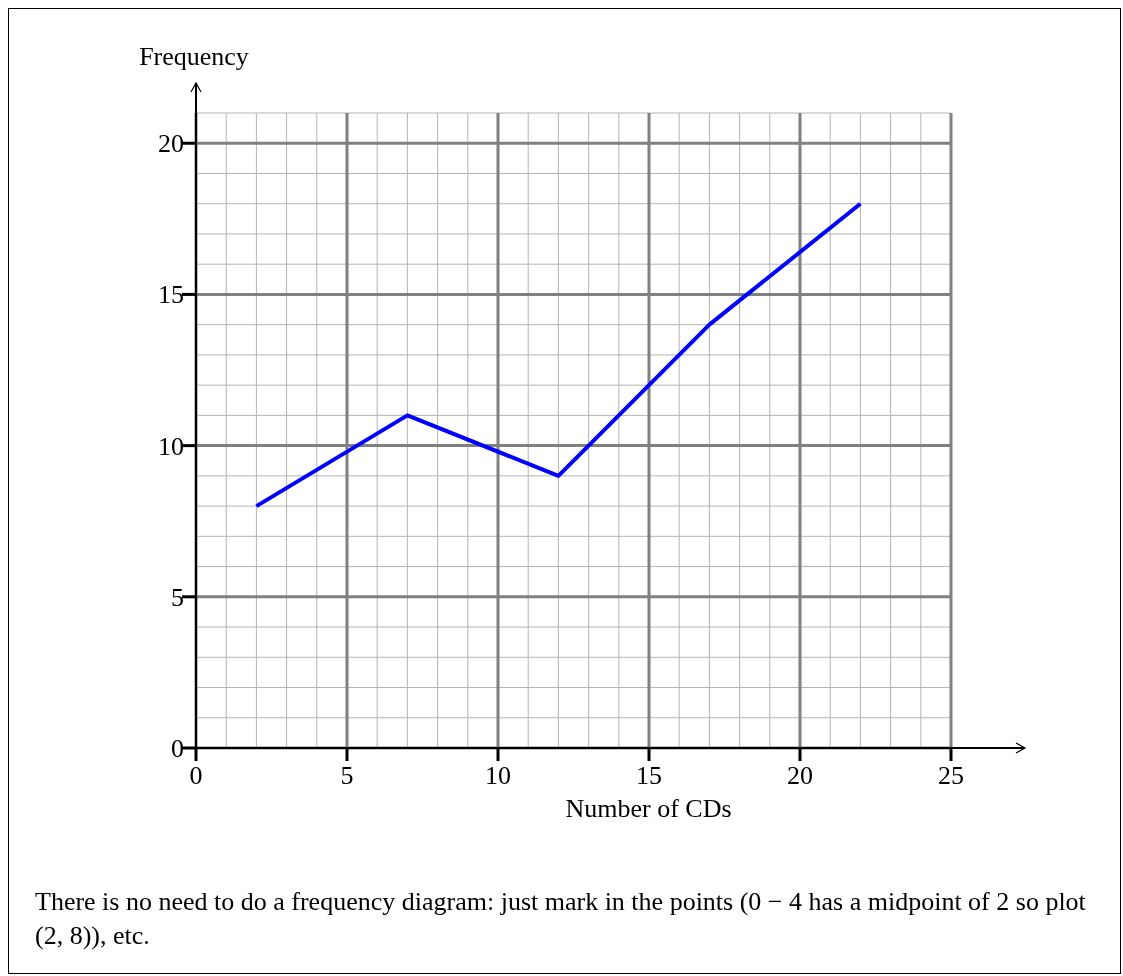 The image size is (1123, 976). I want to click on x-tick-label: 5, so click(347, 775).